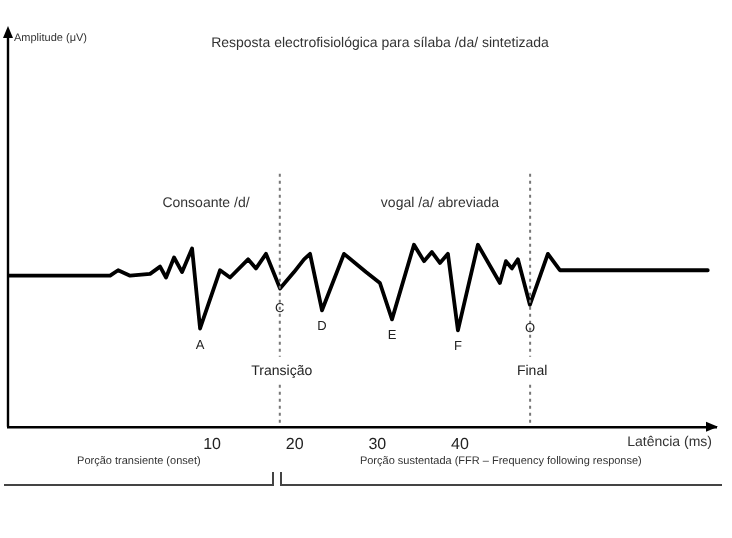 The height and width of the screenshot is (538, 732). I want to click on x-tick-label: 40, so click(460, 443).